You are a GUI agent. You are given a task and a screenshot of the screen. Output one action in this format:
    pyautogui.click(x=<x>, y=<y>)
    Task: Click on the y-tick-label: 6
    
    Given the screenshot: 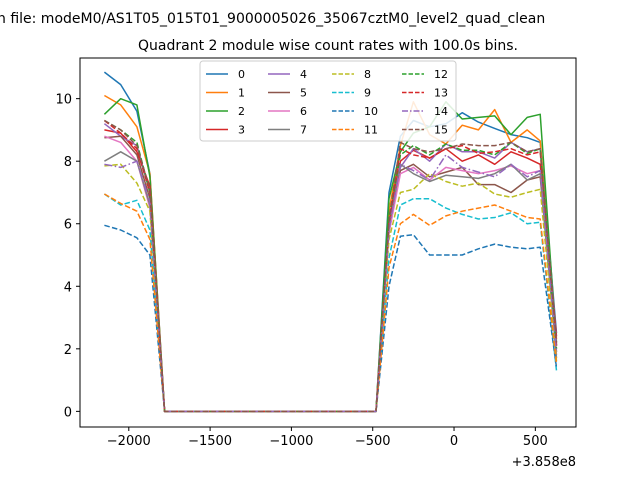 What is the action you would take?
    pyautogui.click(x=68, y=225)
    